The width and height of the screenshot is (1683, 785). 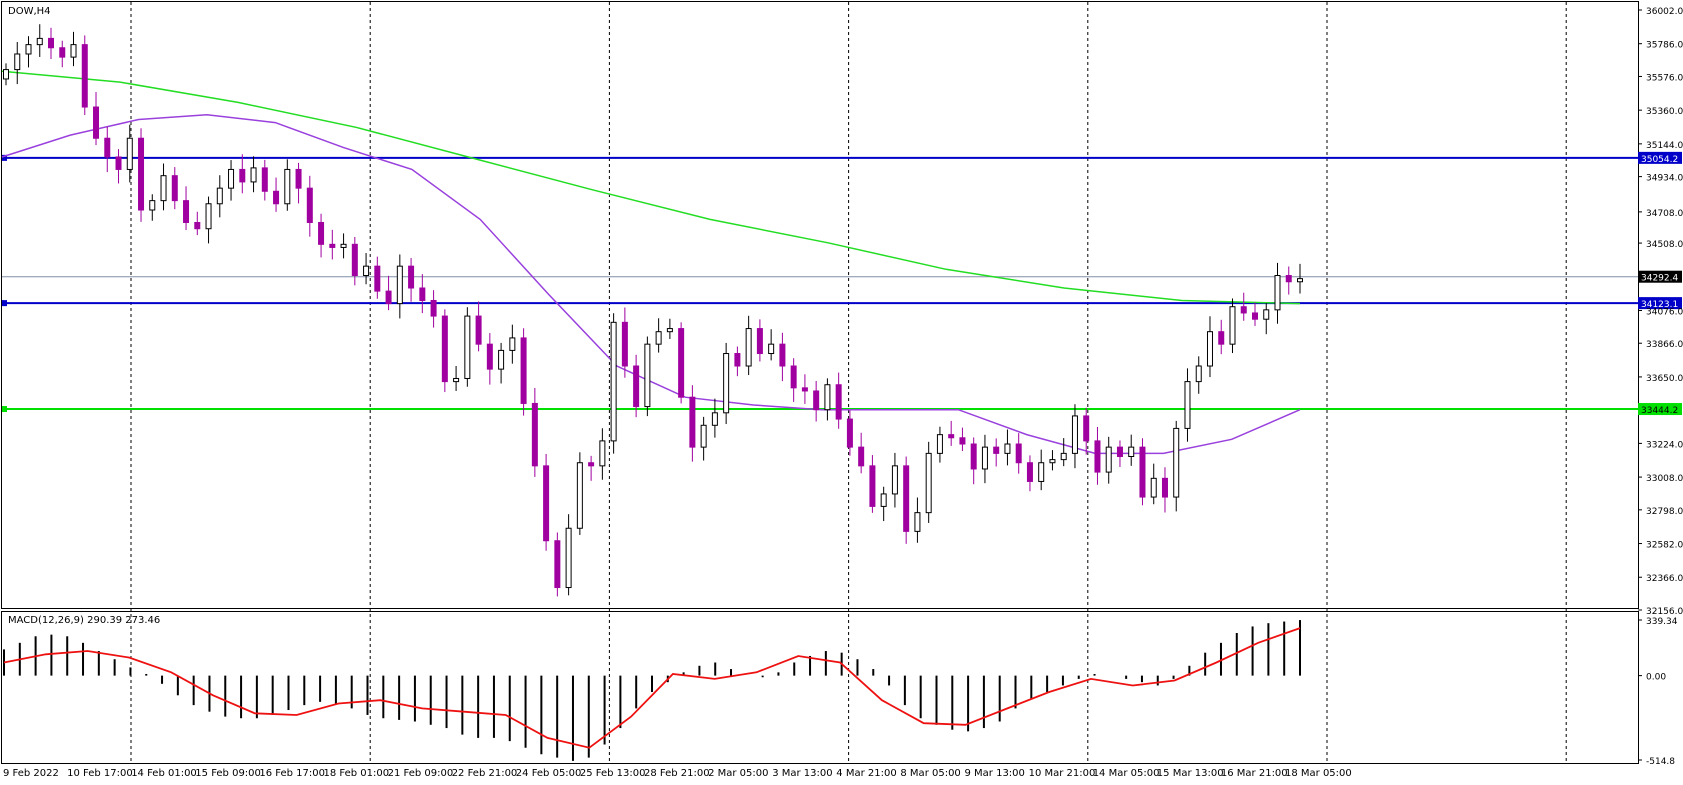 I want to click on macd-plot, so click(x=652, y=690).